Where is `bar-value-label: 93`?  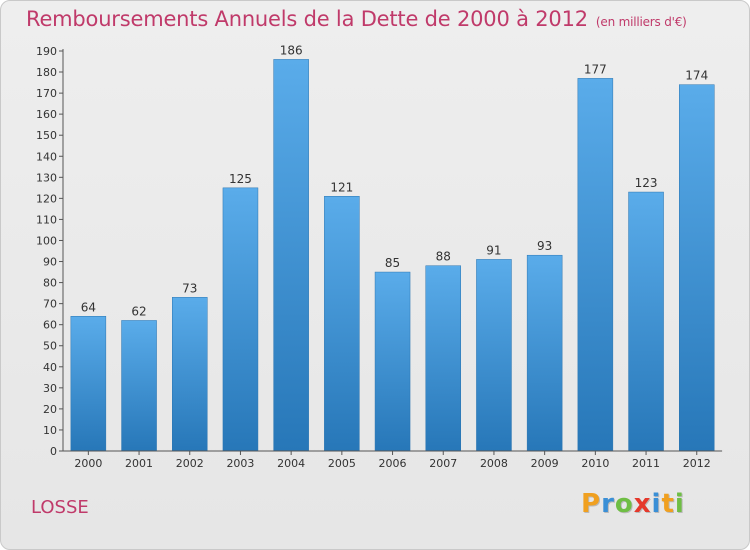
bar-value-label: 93 is located at coordinates (544, 246).